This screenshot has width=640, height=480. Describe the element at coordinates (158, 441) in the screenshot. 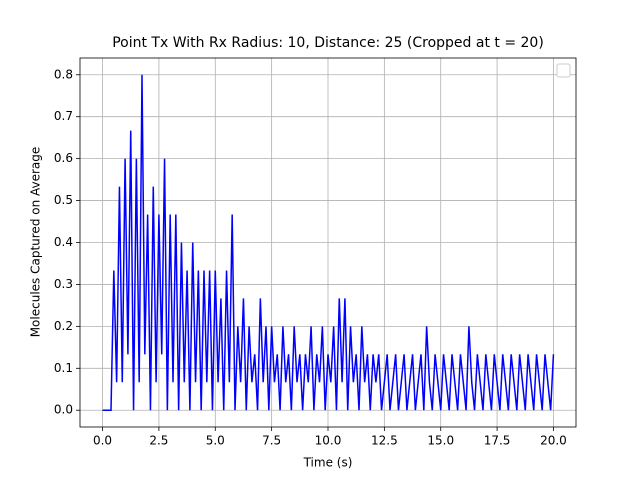

I see `x-tick-label: 2.5` at that location.